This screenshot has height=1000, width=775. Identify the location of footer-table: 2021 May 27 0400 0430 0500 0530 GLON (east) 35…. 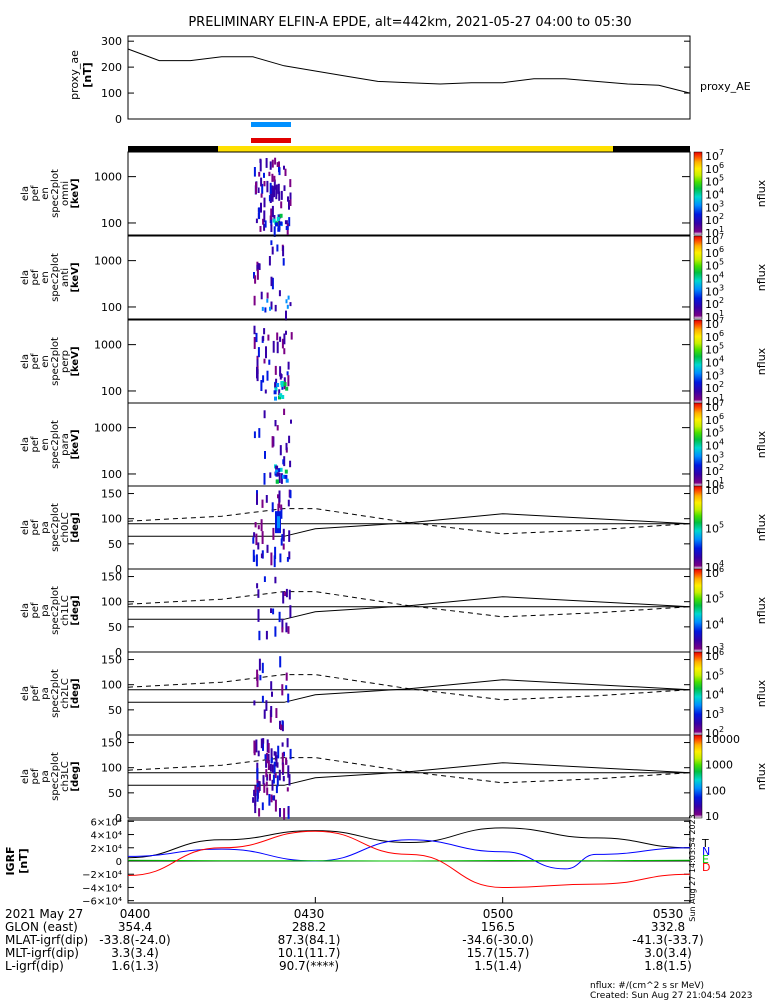
(354, 935).